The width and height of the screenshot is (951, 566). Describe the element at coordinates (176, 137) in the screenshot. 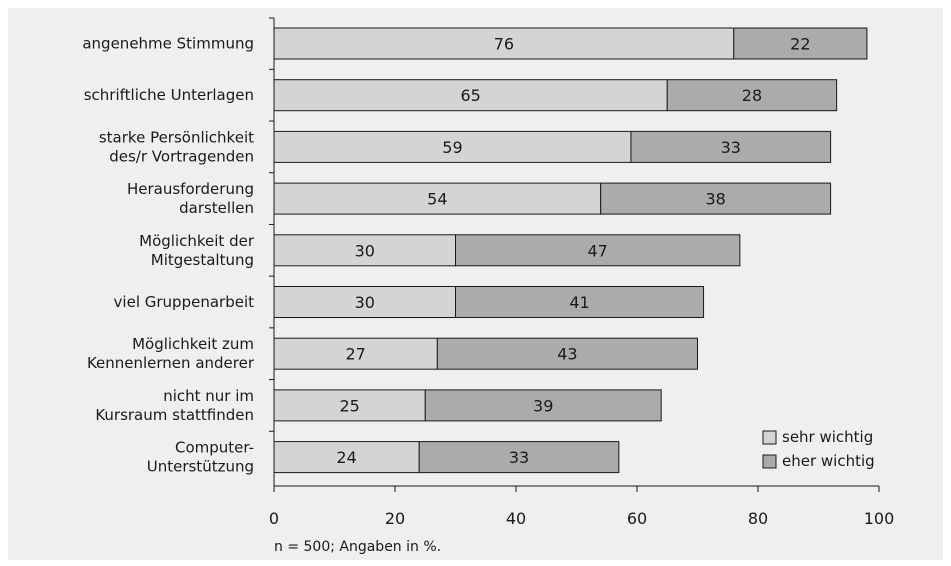

I see `category-label: starke Persönlichkeit` at that location.